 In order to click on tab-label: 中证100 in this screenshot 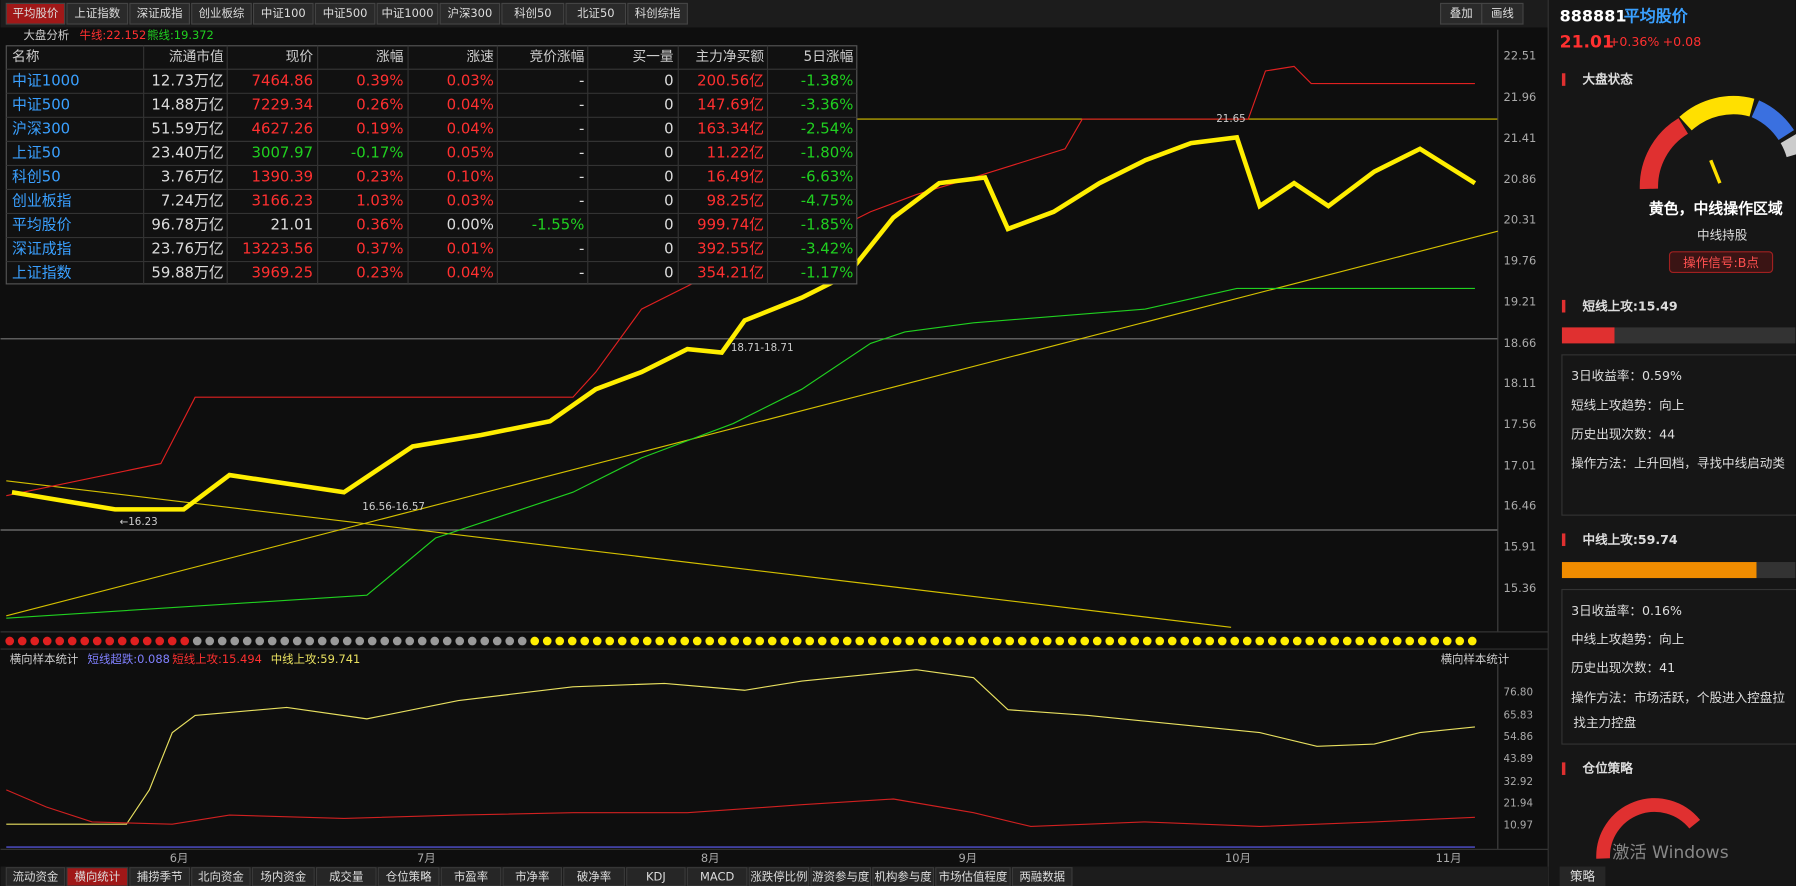, I will do `click(283, 13)`.